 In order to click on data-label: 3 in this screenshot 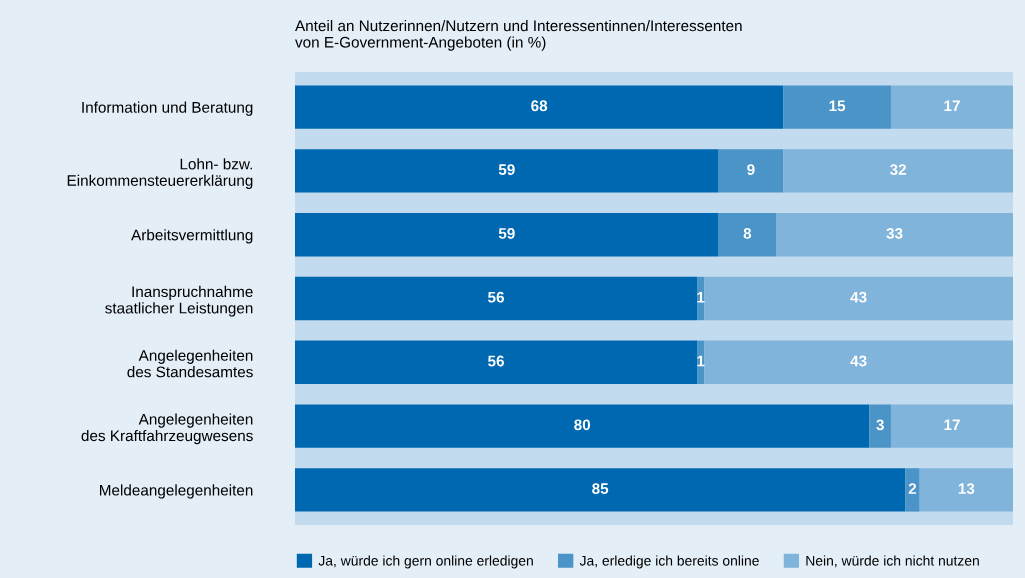, I will do `click(880, 425)`.